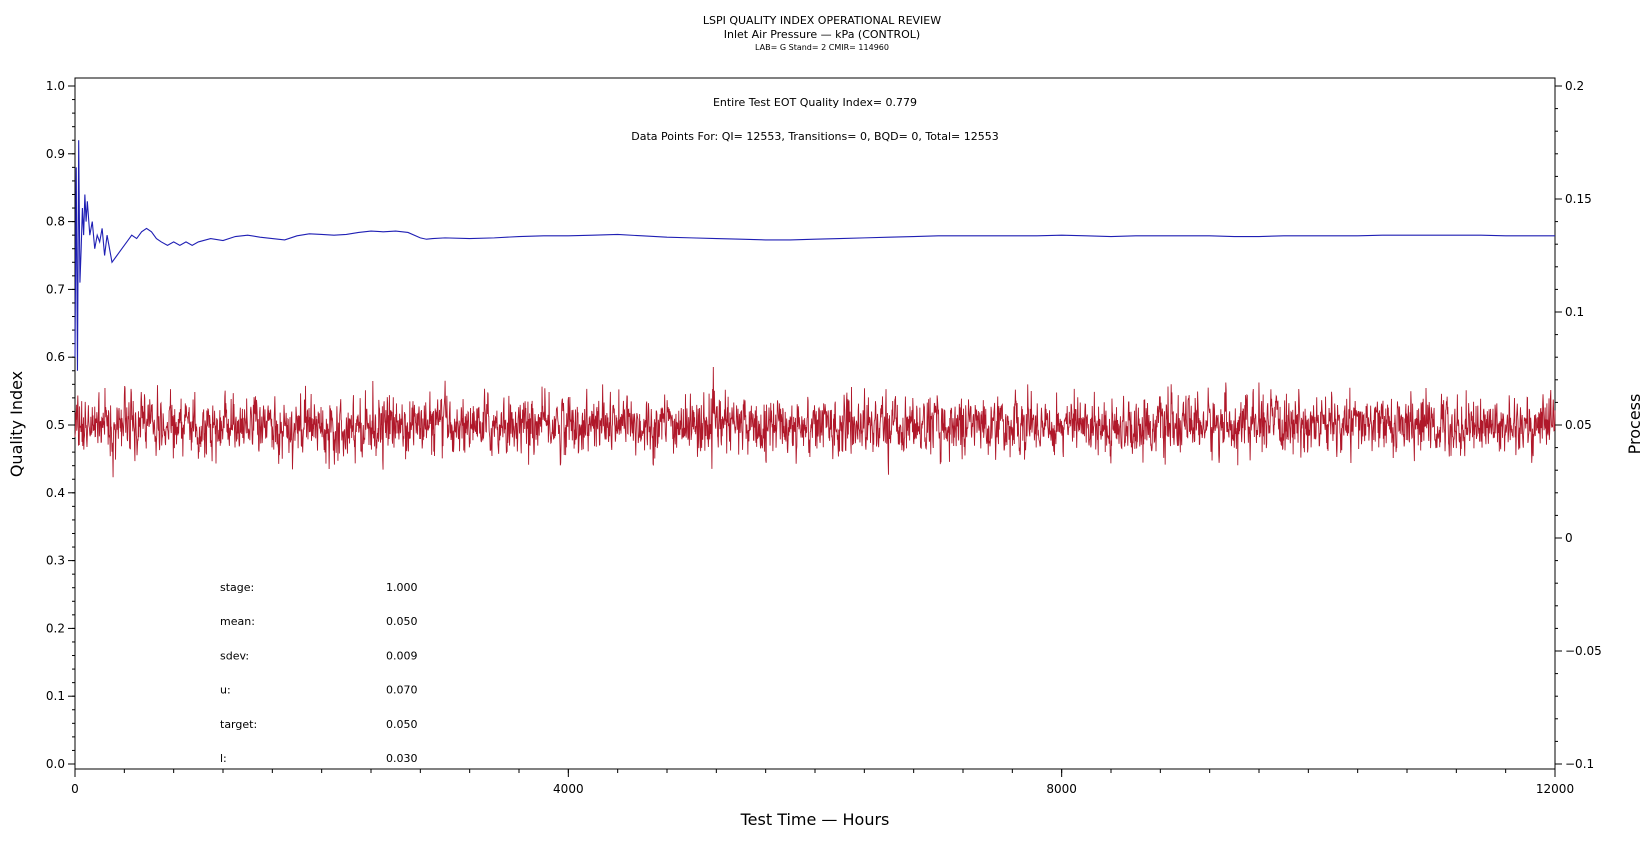 Image resolution: width=1648 pixels, height=850 pixels. Describe the element at coordinates (815, 102) in the screenshot. I see `quality-index-annotation: Entire Test EOT Quality Index= 0.779` at that location.